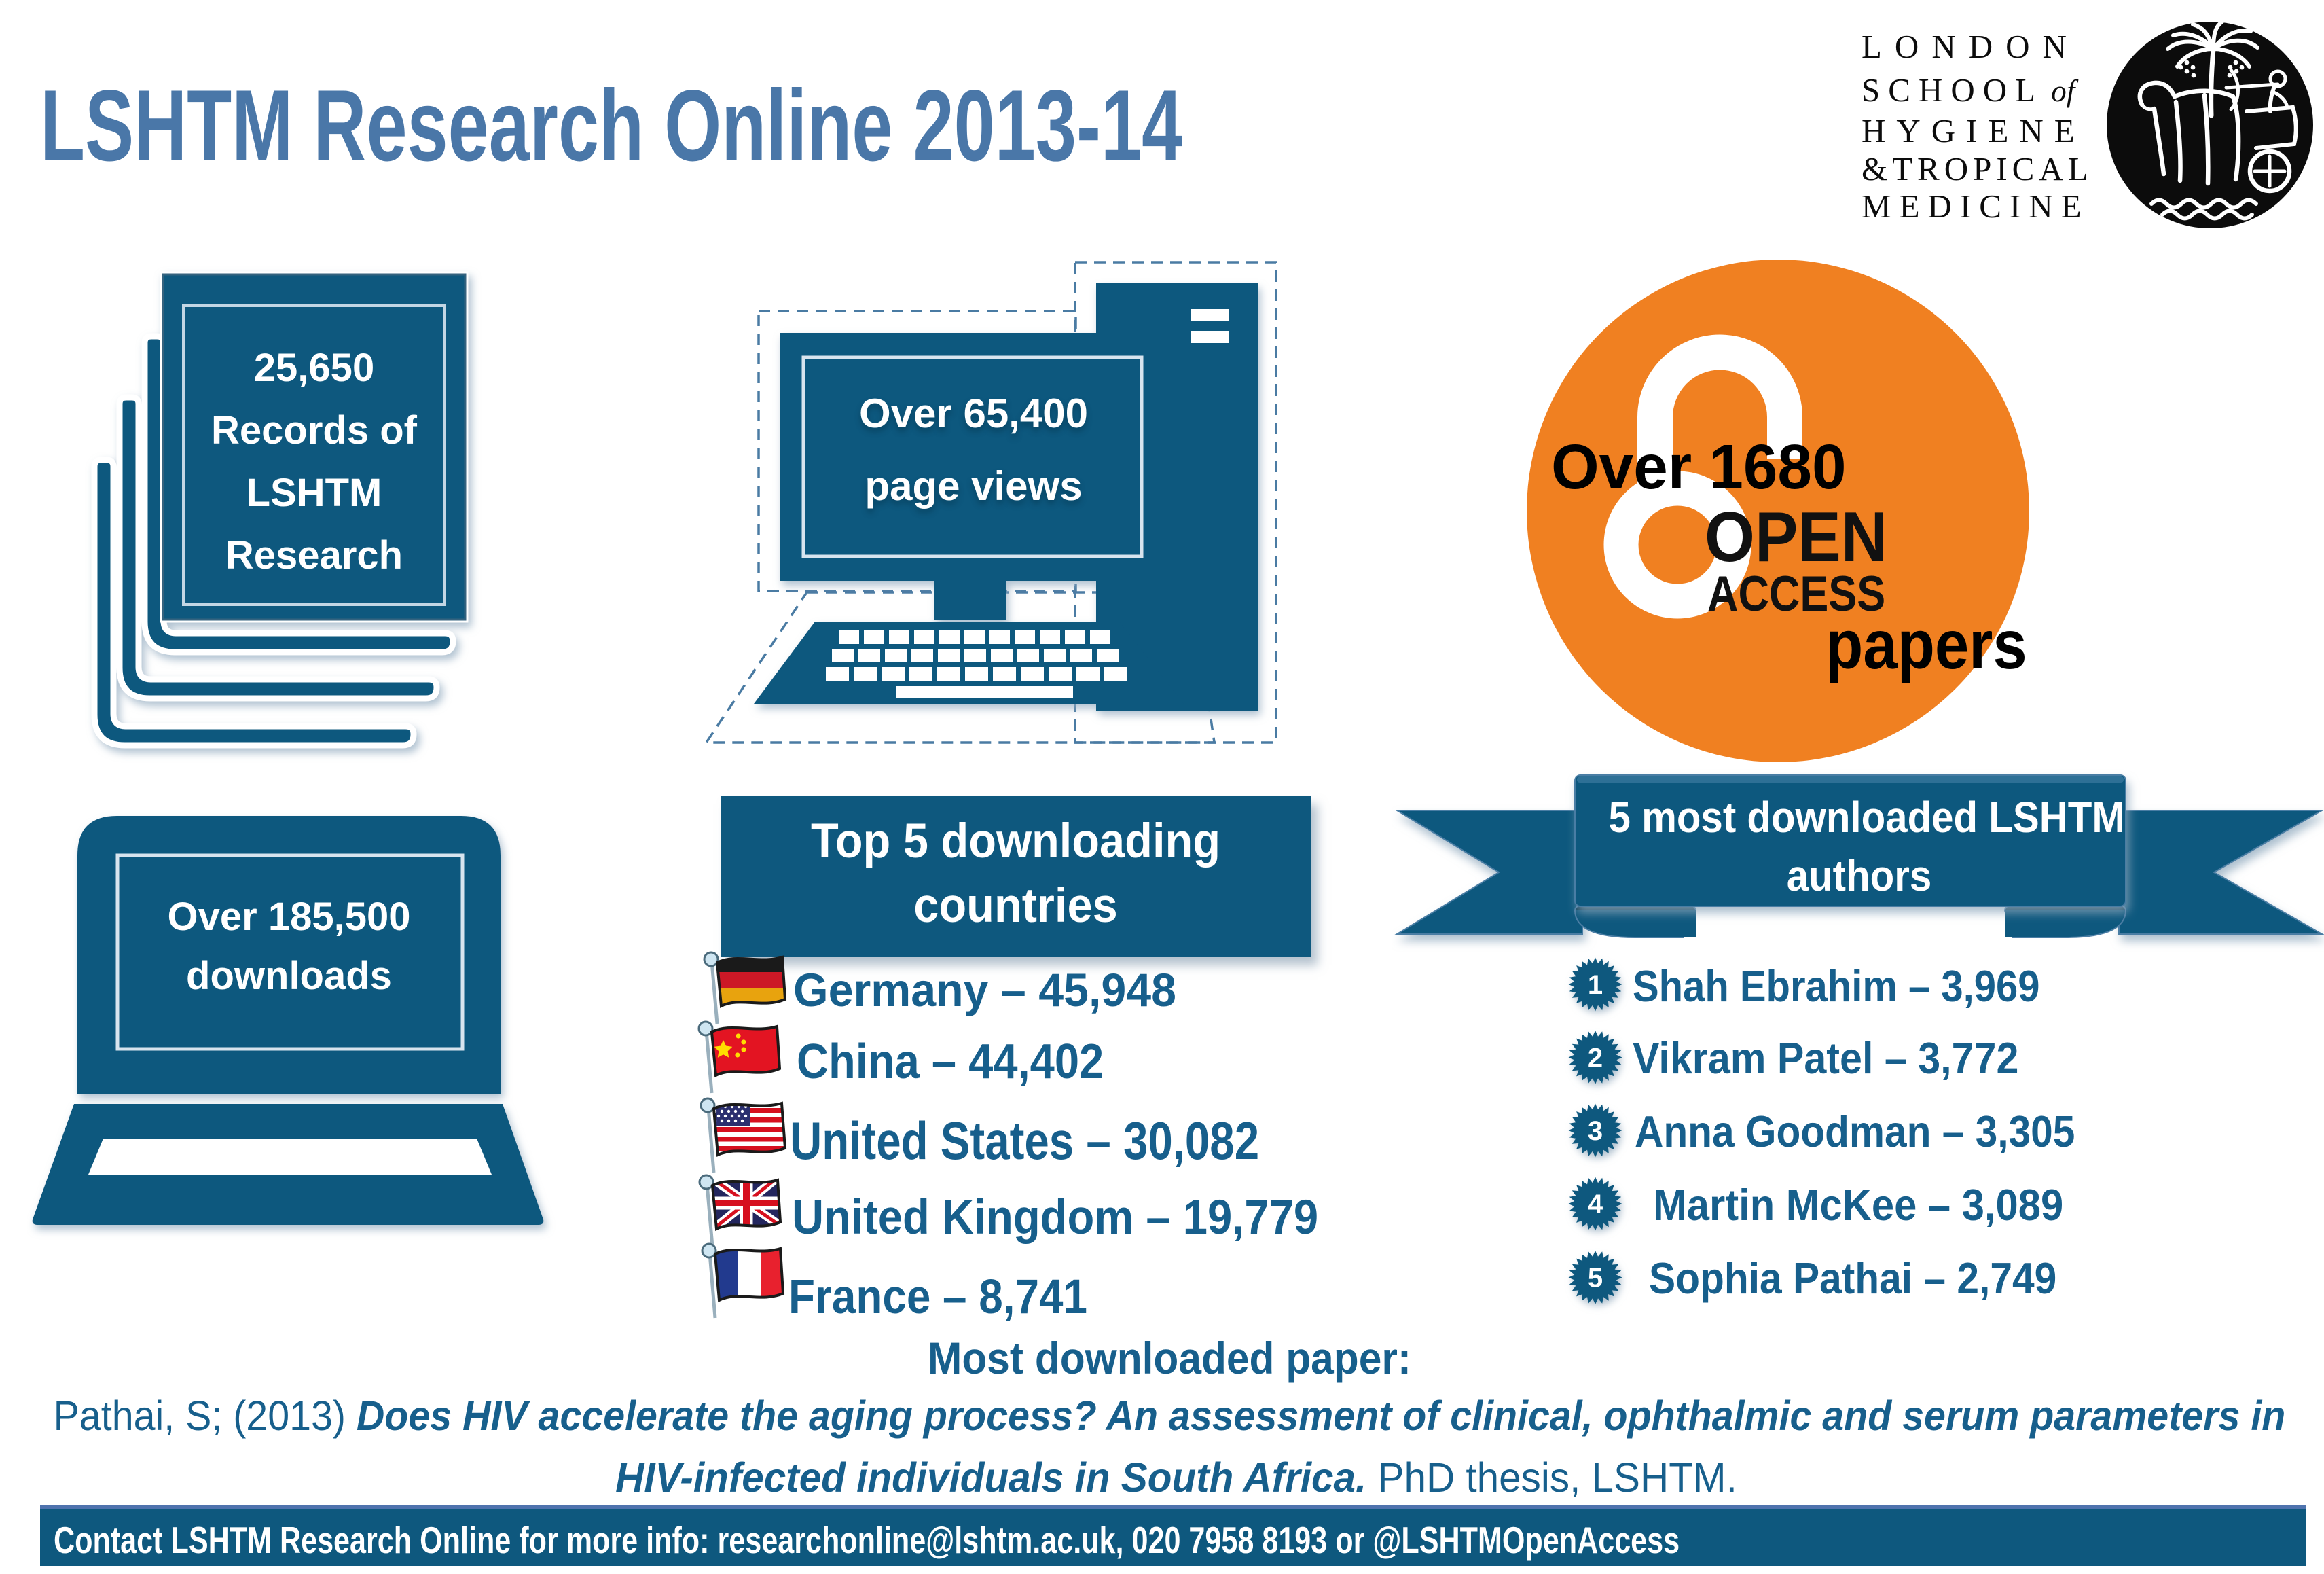  Describe the element at coordinates (1595, 1205) in the screenshot. I see `svg-text: 4` at that location.